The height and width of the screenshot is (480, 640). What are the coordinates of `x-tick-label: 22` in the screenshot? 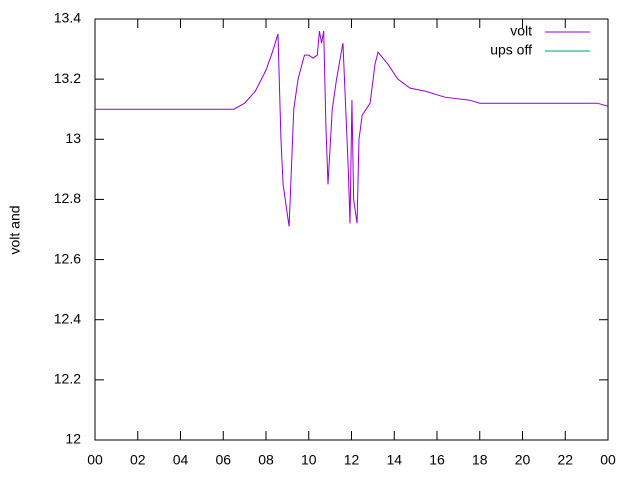 It's located at (565, 460).